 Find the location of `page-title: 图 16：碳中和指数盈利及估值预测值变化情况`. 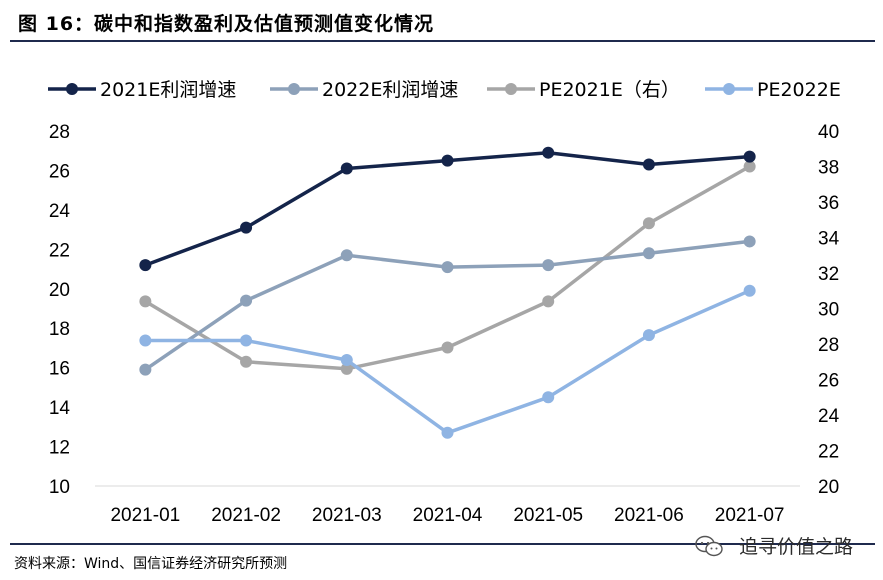

page-title: 图 16：碳中和指数盈利及估值预测值变化情况 is located at coordinates (226, 24).